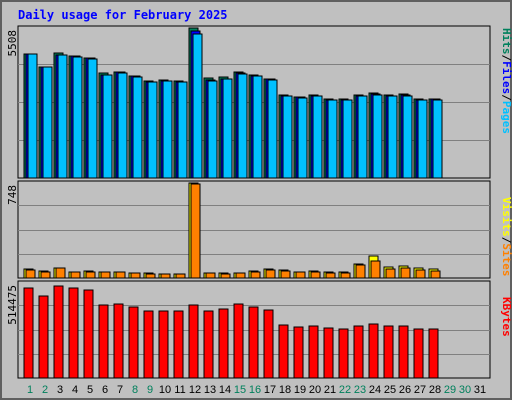  What do you see at coordinates (270, 390) in the screenshot?
I see `x-tick-label: 17` at bounding box center [270, 390].